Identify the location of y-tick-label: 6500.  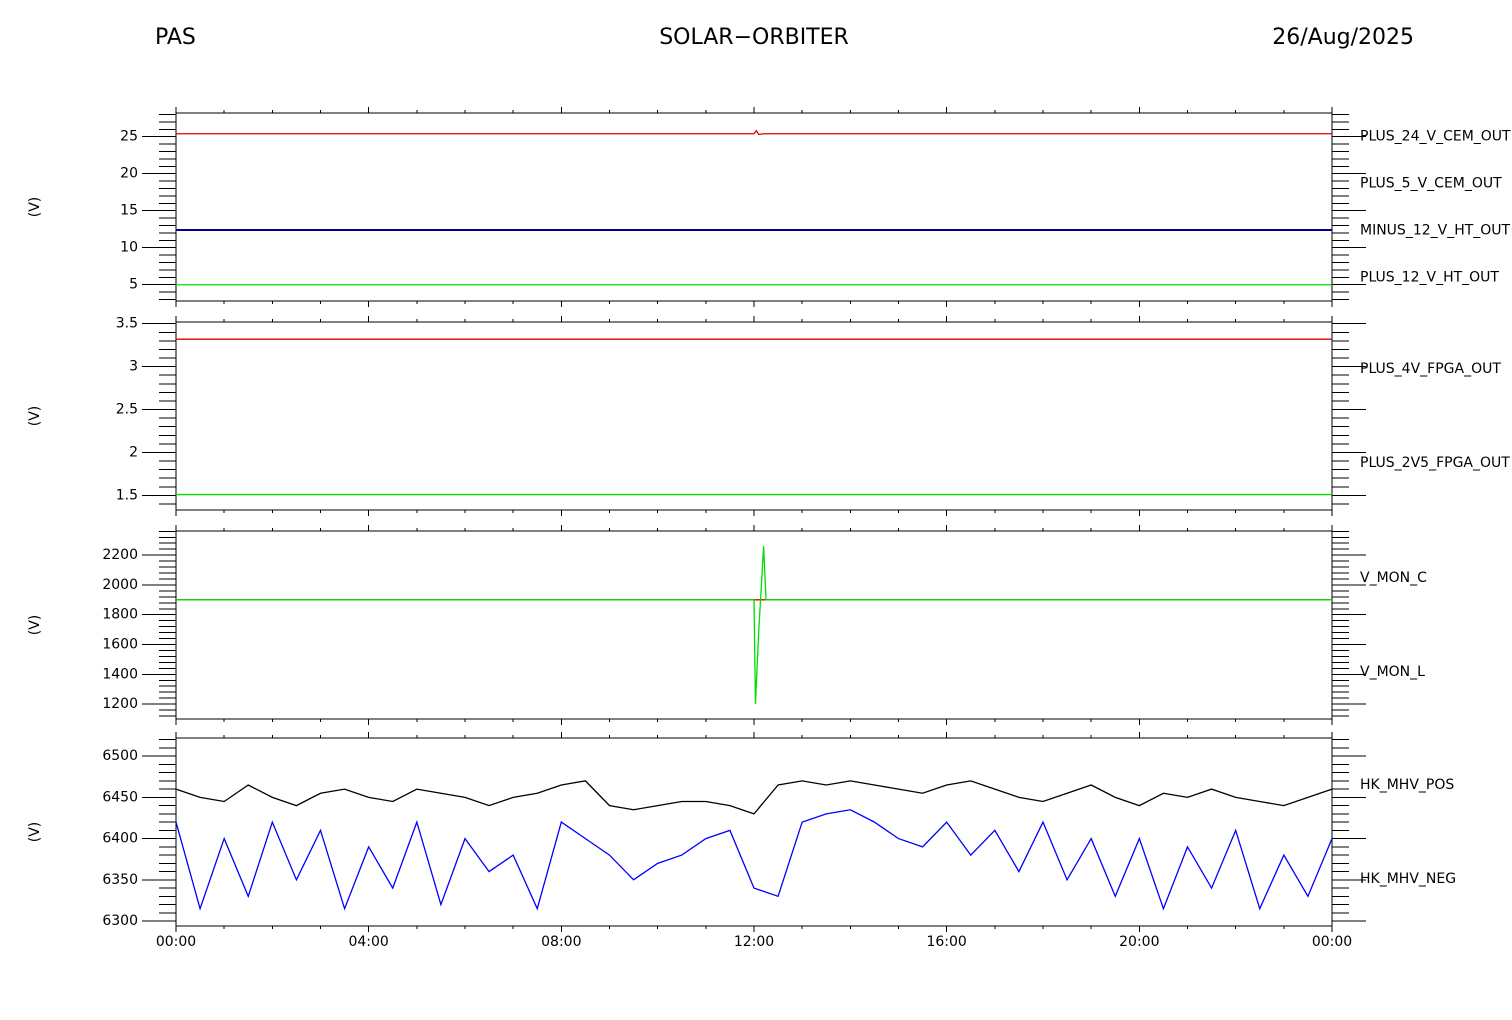
(120, 756).